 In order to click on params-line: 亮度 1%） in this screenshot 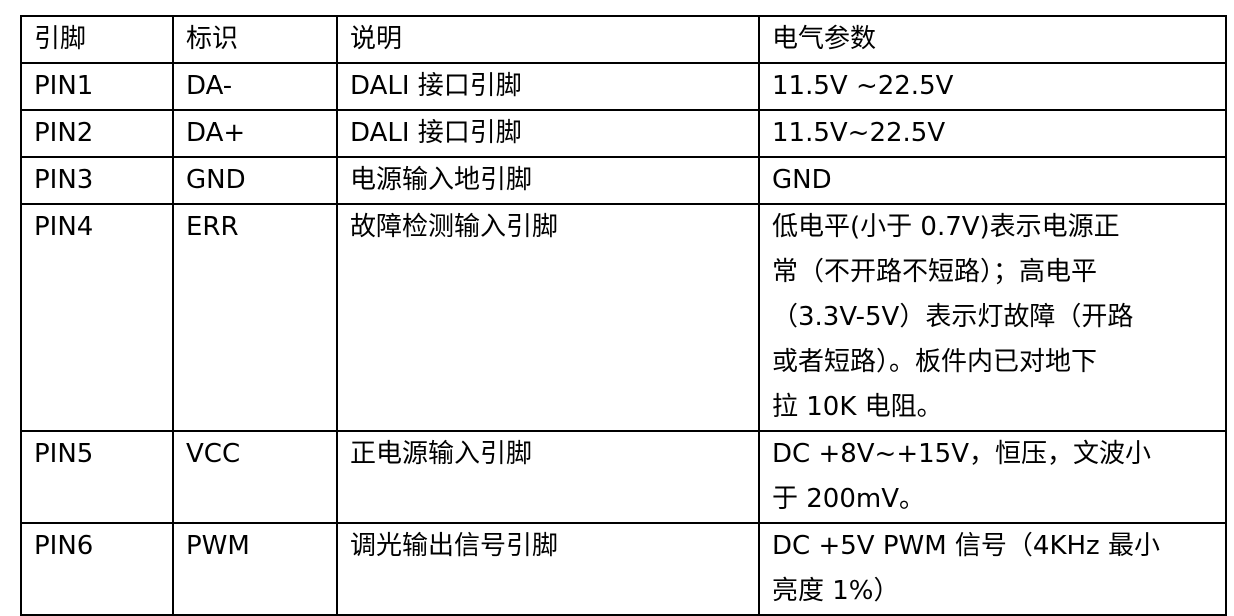, I will do `click(836, 591)`.